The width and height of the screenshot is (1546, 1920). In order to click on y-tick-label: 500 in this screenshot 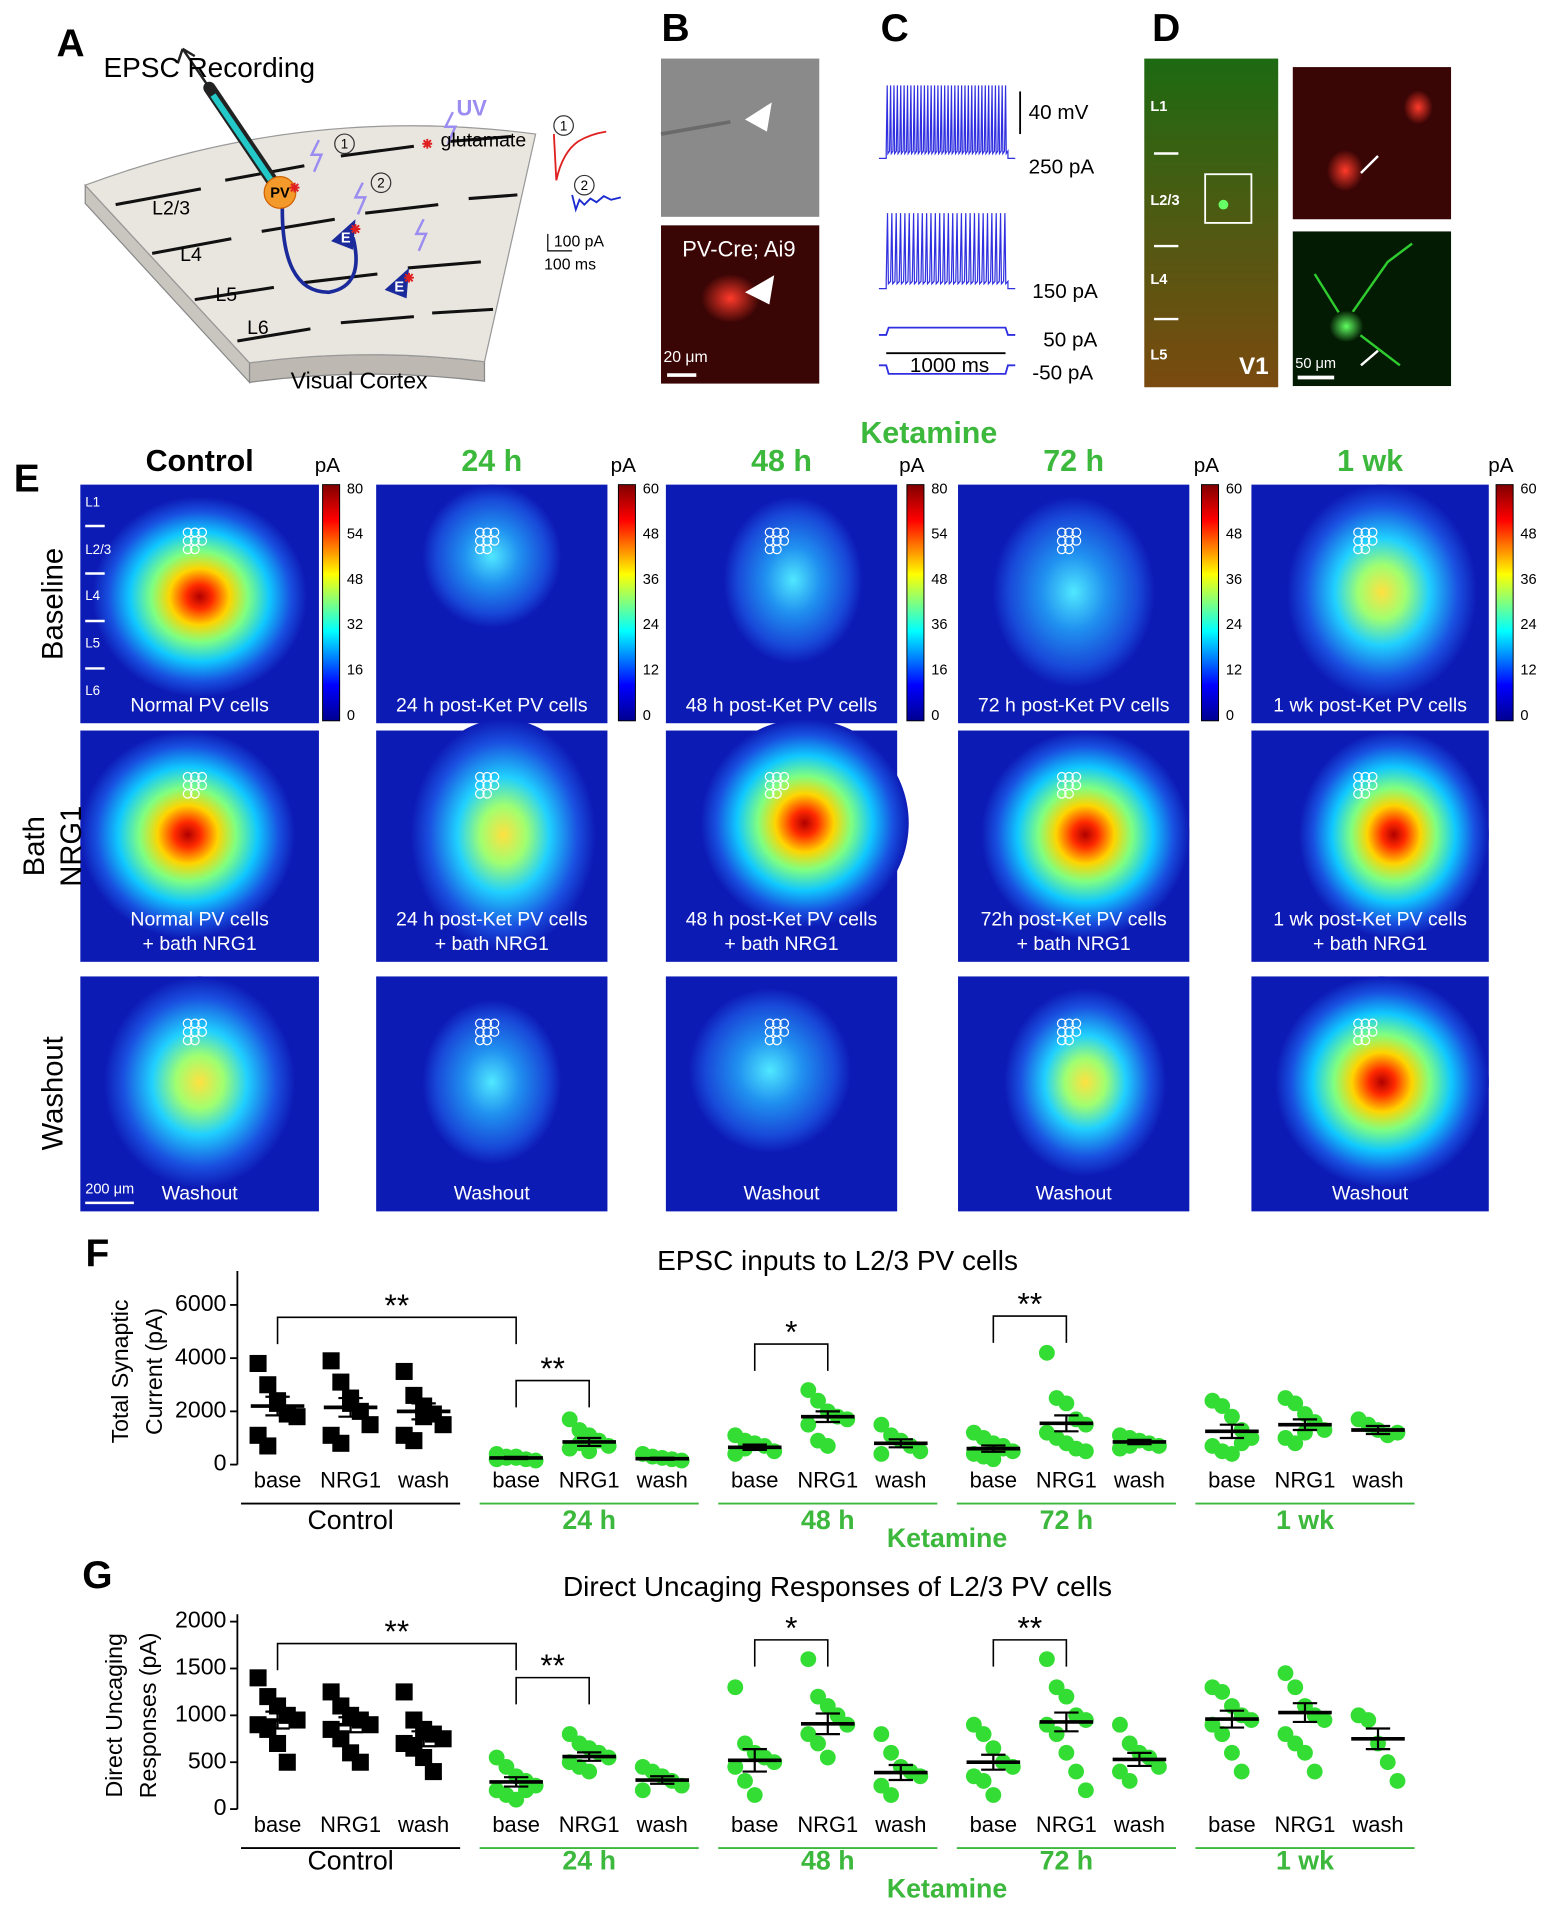, I will do `click(207, 1760)`.